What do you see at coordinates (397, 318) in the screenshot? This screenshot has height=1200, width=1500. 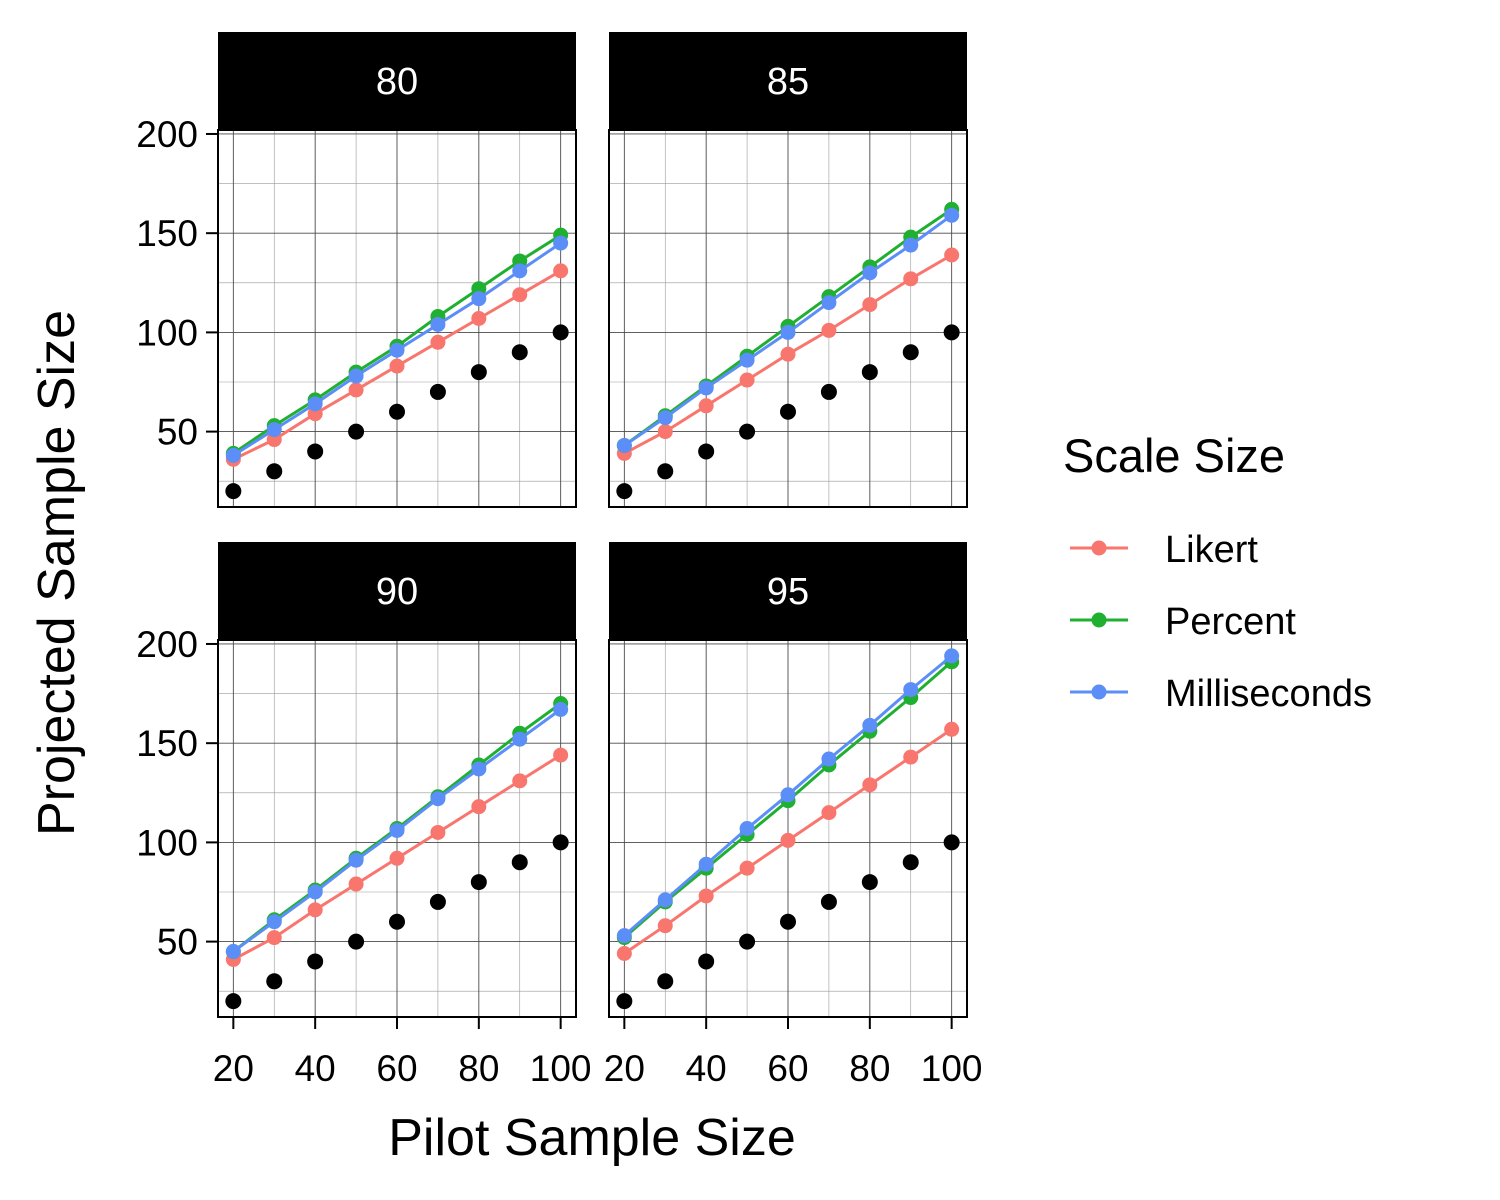 I see `panel-border` at bounding box center [397, 318].